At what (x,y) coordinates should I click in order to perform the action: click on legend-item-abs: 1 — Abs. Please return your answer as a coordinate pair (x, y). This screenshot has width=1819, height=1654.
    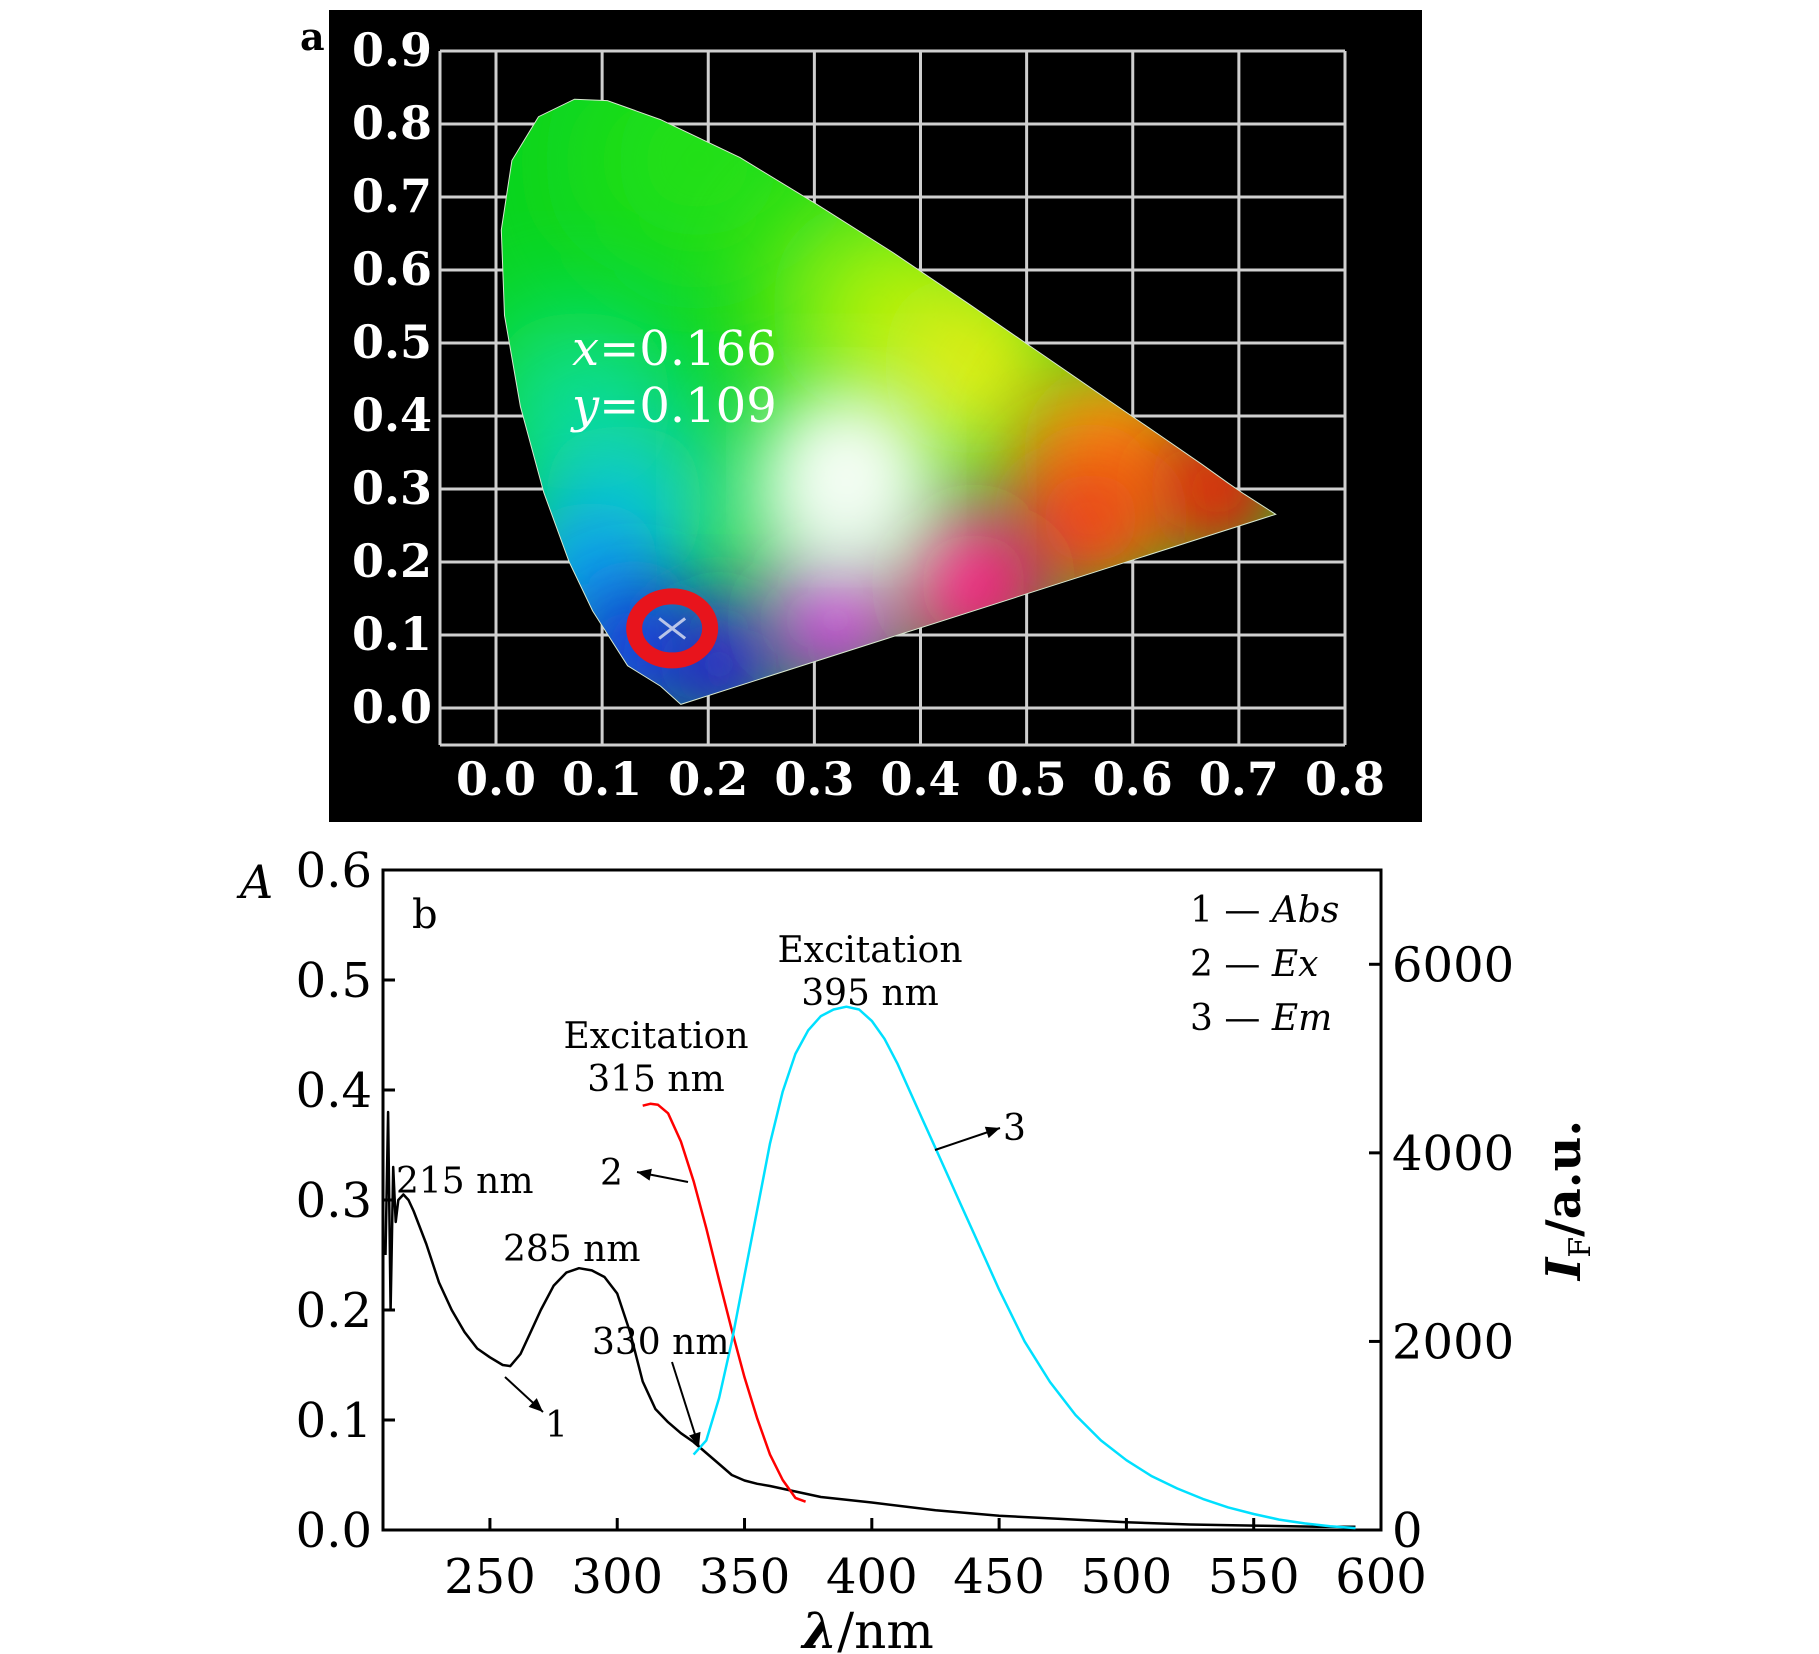
    Looking at the image, I should click on (1264, 910).